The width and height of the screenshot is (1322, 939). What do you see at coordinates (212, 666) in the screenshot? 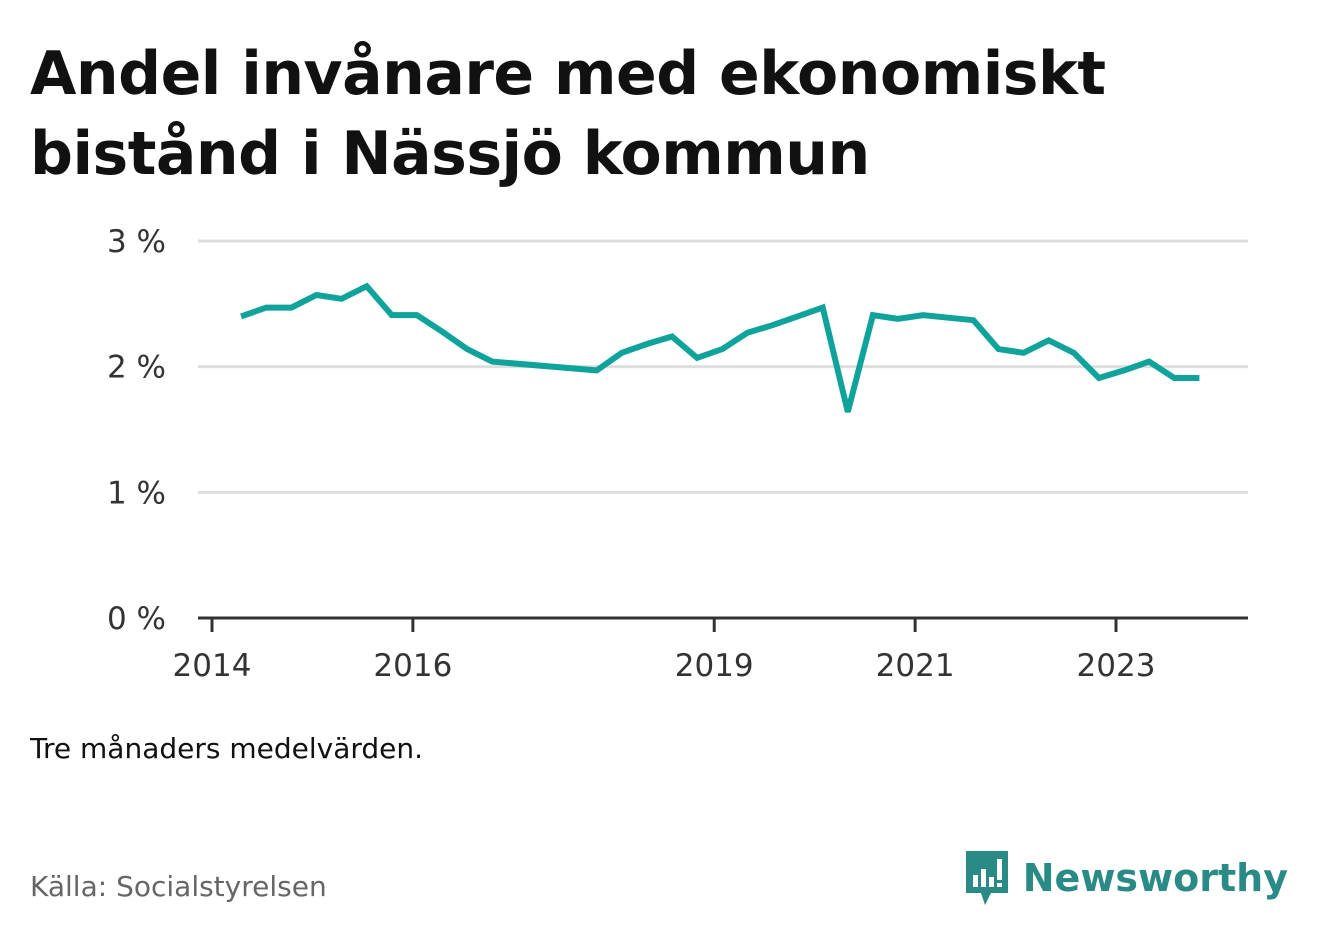
I see `x-tick-label: 2014` at bounding box center [212, 666].